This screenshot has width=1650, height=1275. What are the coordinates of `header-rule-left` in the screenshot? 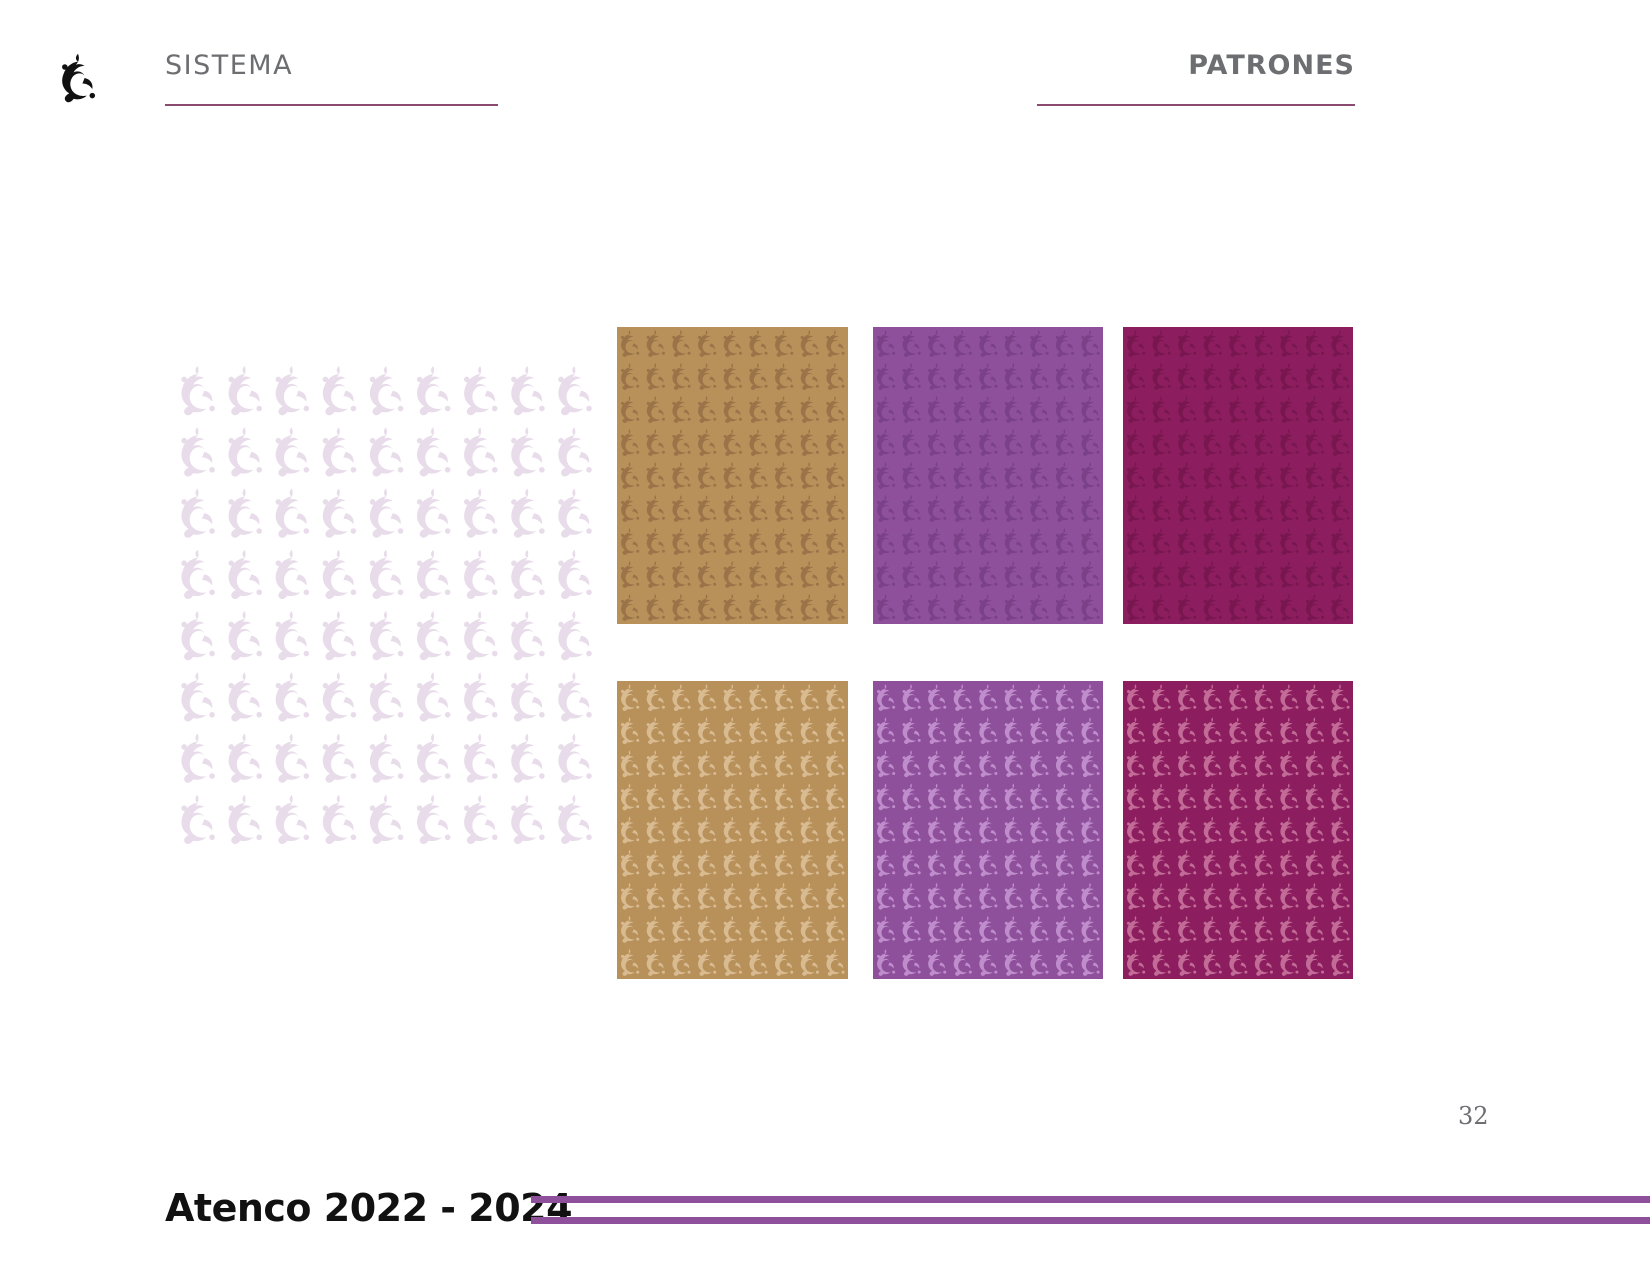 It's located at (331, 105).